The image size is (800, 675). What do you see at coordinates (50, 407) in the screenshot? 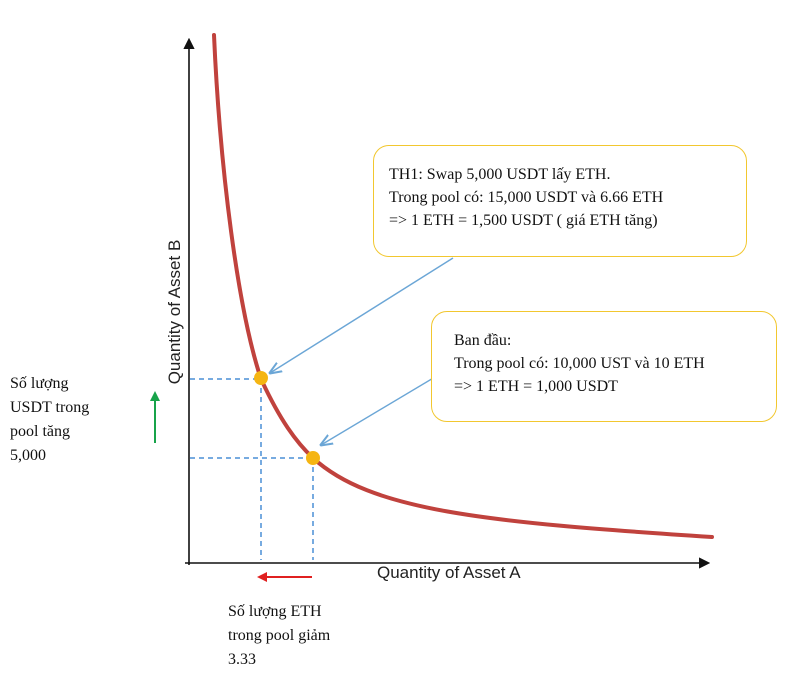
I see `usdt-note-line-2: USDT trong` at bounding box center [50, 407].